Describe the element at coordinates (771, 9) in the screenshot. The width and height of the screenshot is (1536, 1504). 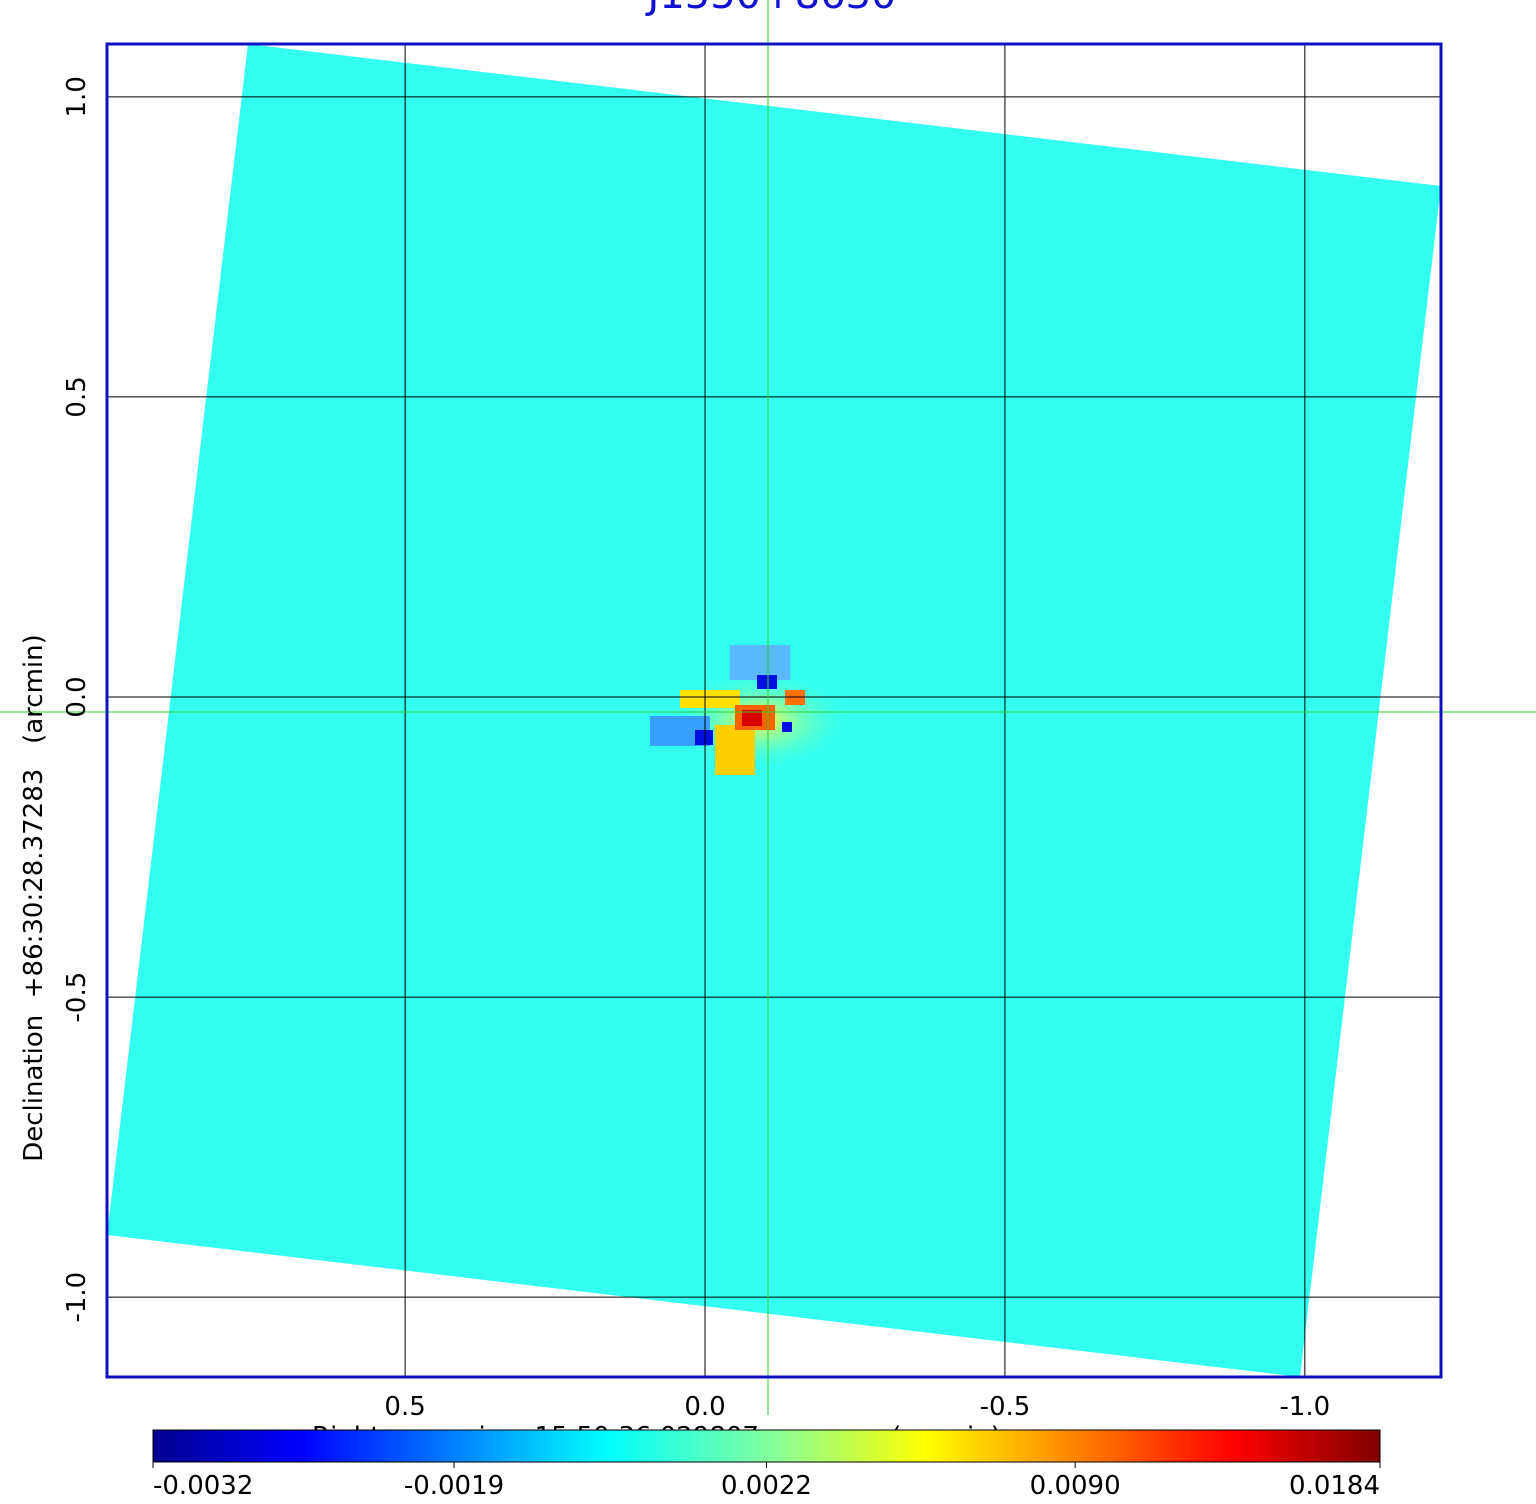
I see `chart-title: J1550+8630` at that location.